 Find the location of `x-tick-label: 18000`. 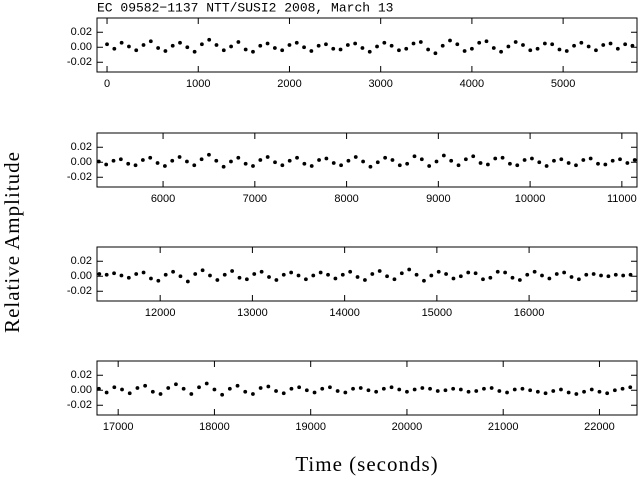

x-tick-label: 18000 is located at coordinates (214, 427).